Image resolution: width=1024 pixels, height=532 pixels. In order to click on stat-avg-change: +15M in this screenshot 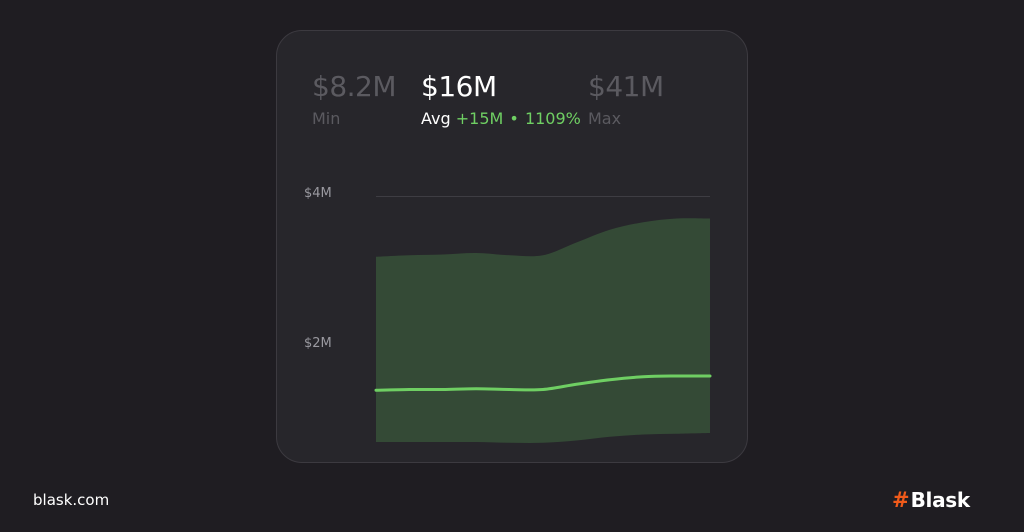, I will do `click(479, 118)`.